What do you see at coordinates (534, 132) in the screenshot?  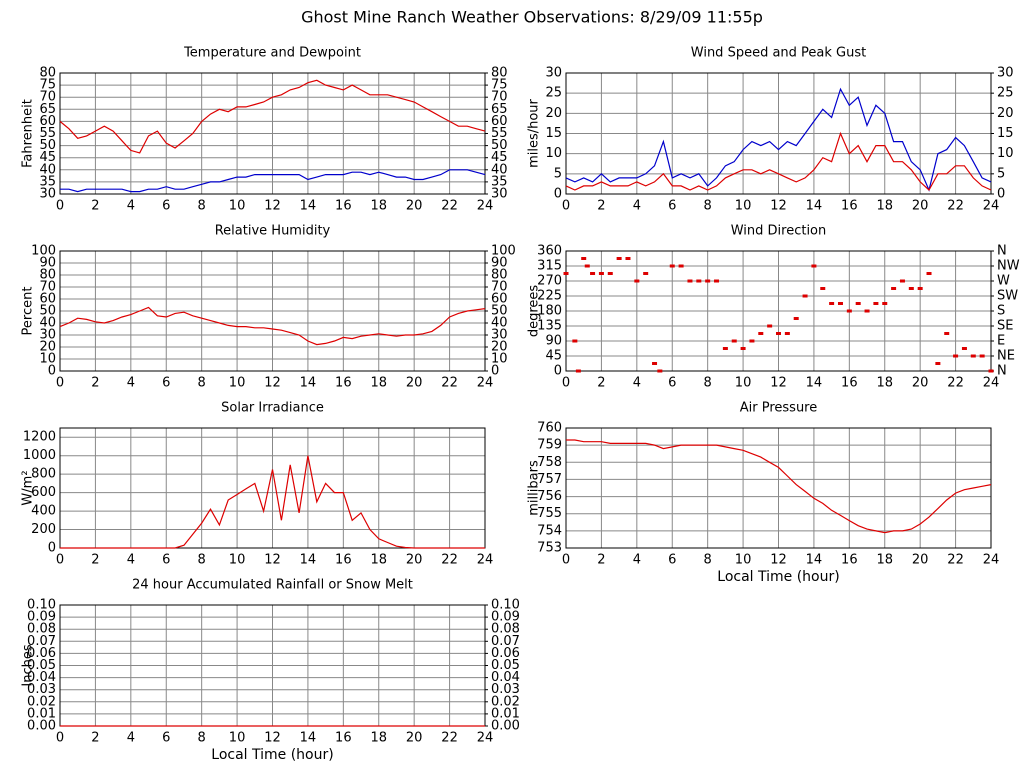 I see `y-axis-label: miles/hour` at bounding box center [534, 132].